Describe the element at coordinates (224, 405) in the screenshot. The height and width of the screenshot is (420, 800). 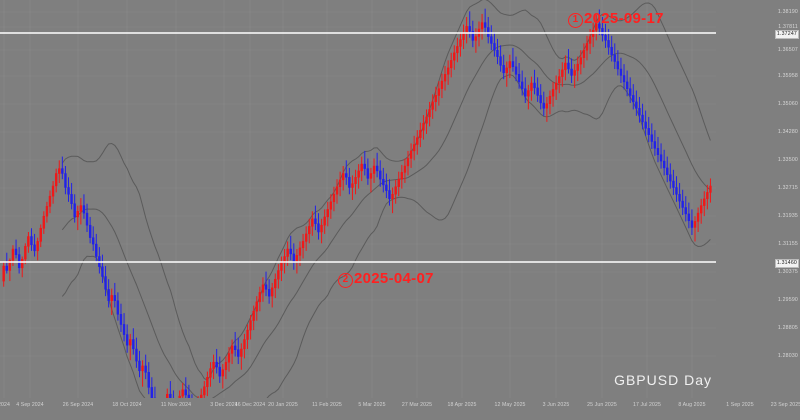
I see `date-tick: 3 Dec 2024` at that location.